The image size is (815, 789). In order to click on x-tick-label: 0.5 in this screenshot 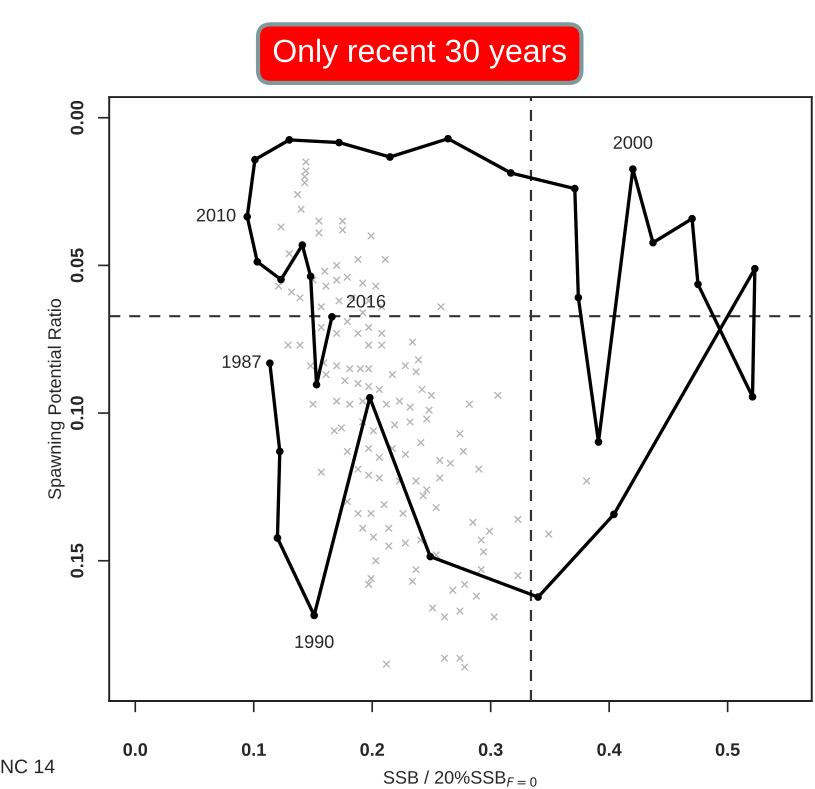, I will do `click(728, 749)`.